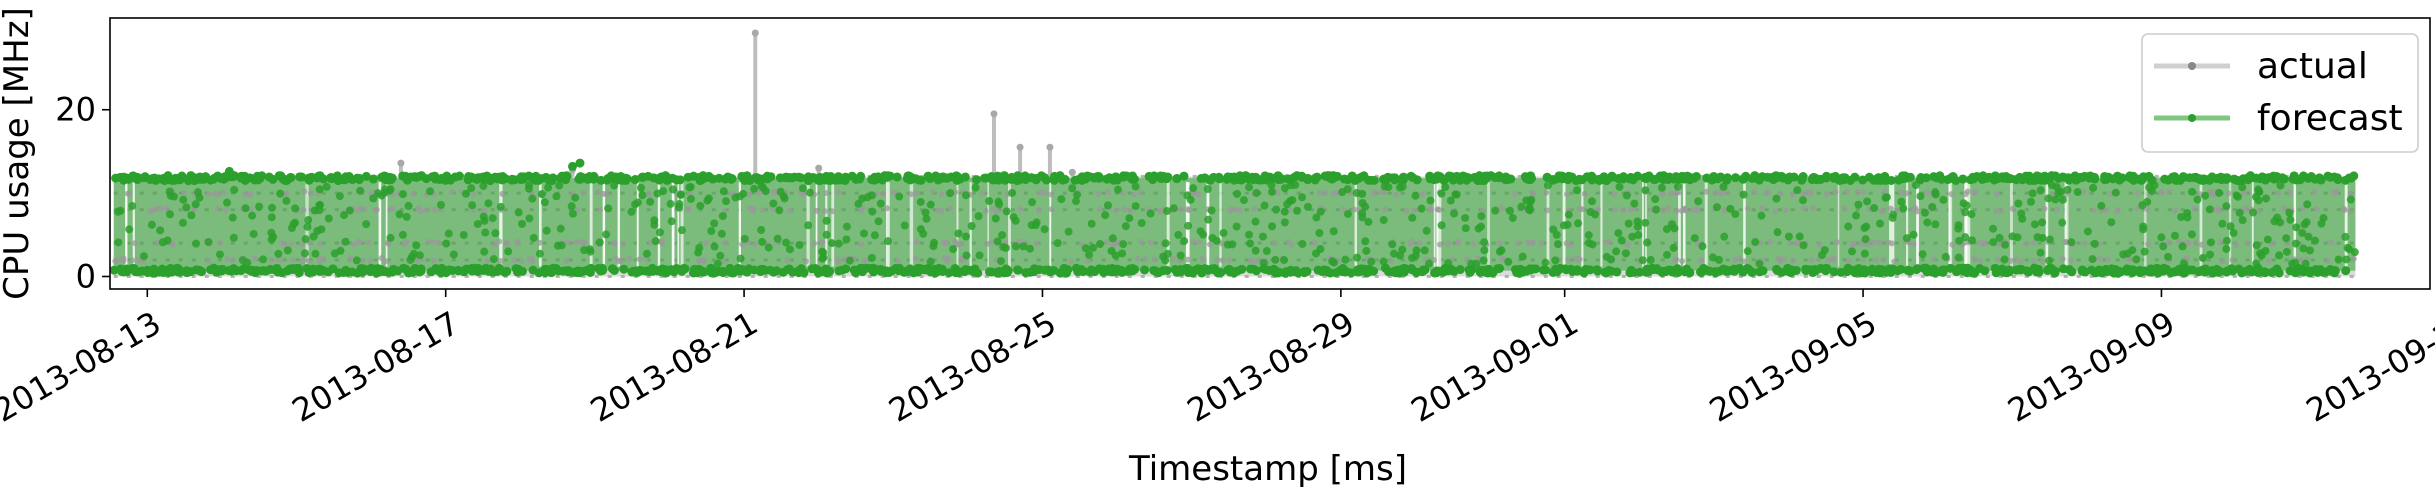 This screenshot has width=2435, height=490. Describe the element at coordinates (1020, 147) in the screenshot. I see `actual-peak-point` at that location.